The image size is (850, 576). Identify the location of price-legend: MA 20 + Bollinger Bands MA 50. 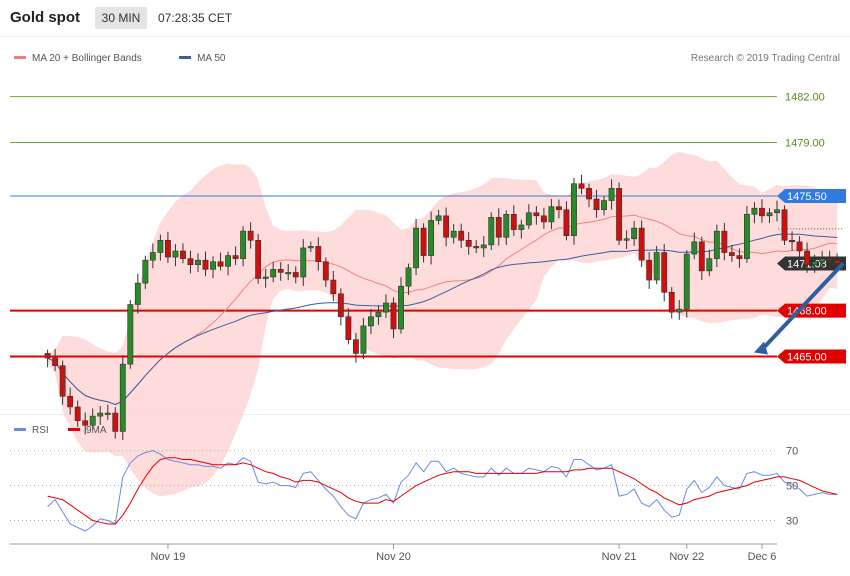
(120, 58).